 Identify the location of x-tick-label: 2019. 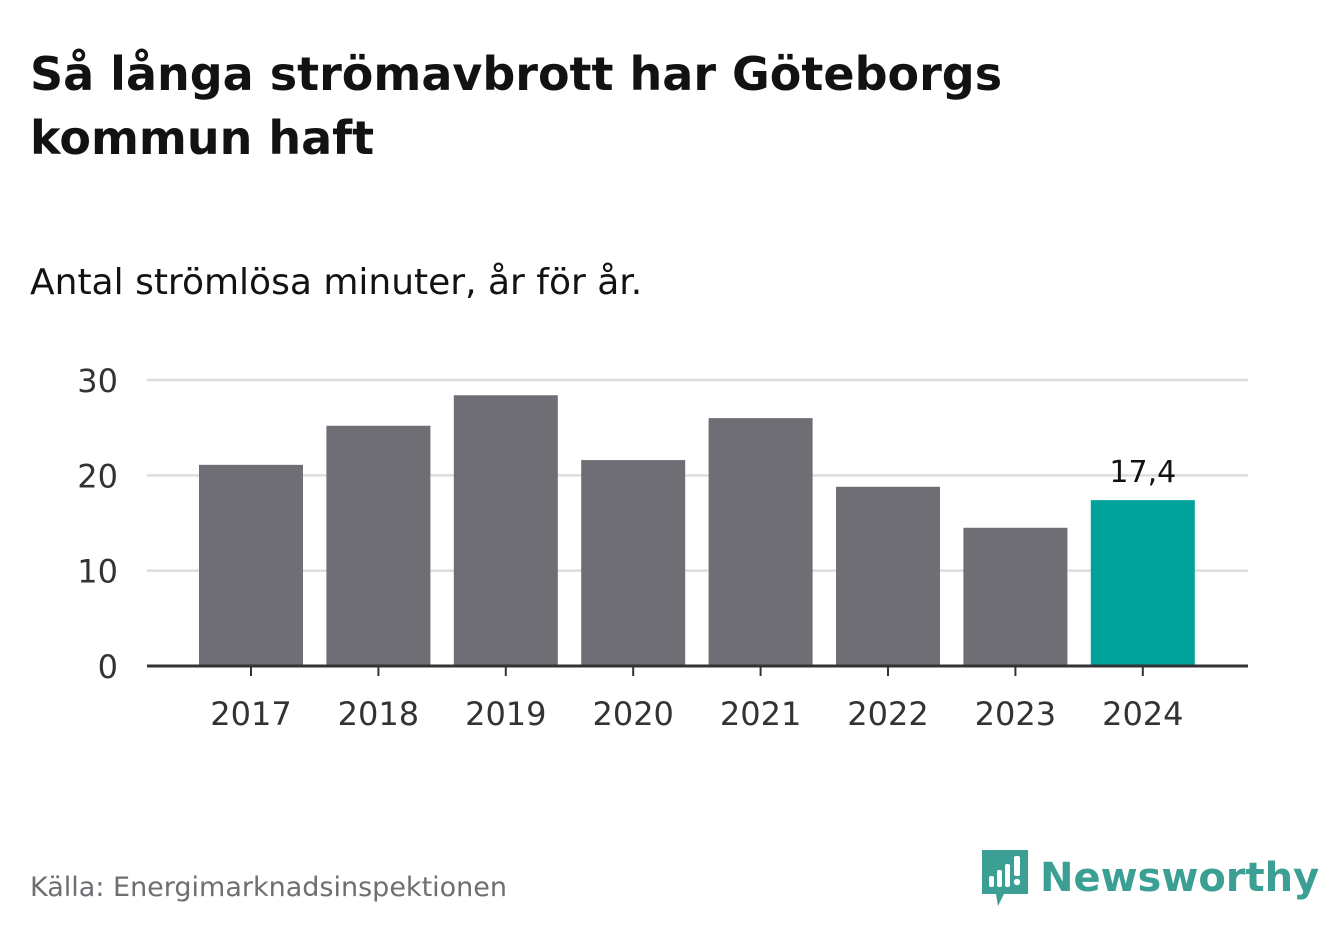
(505, 714).